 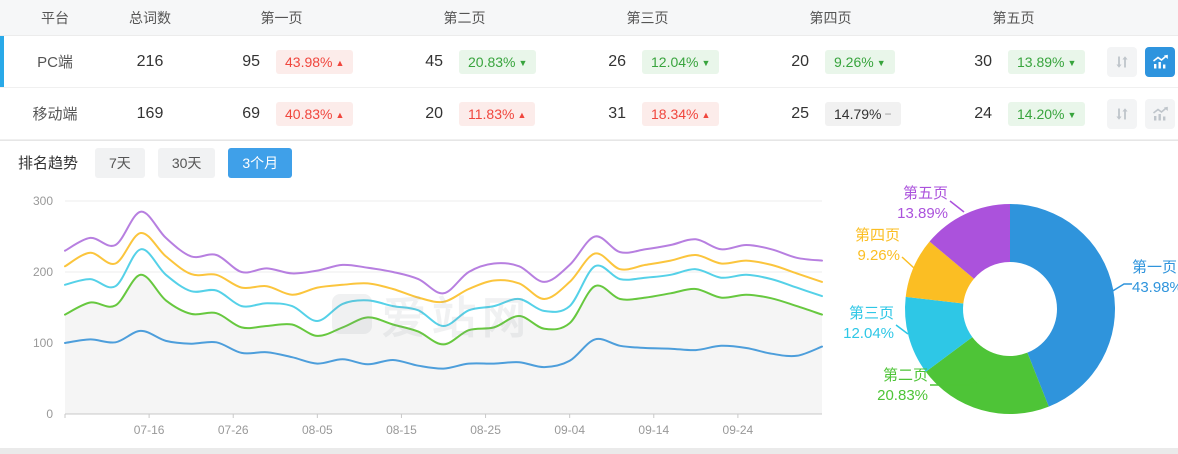 I want to click on page-percent-badge: 43.98% ▲, so click(x=315, y=61).